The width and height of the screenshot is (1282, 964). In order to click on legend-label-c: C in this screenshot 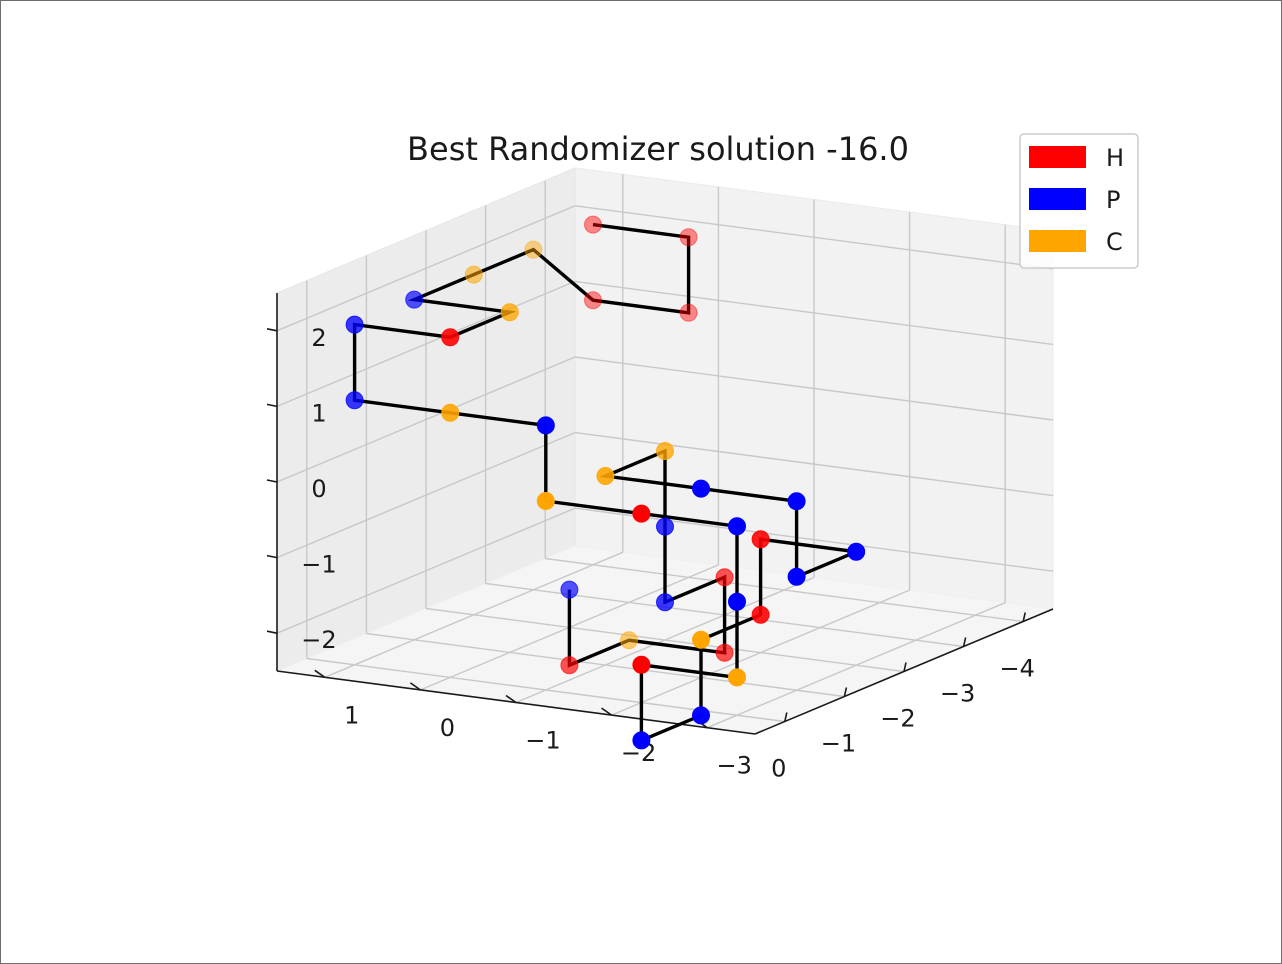, I will do `click(1114, 242)`.